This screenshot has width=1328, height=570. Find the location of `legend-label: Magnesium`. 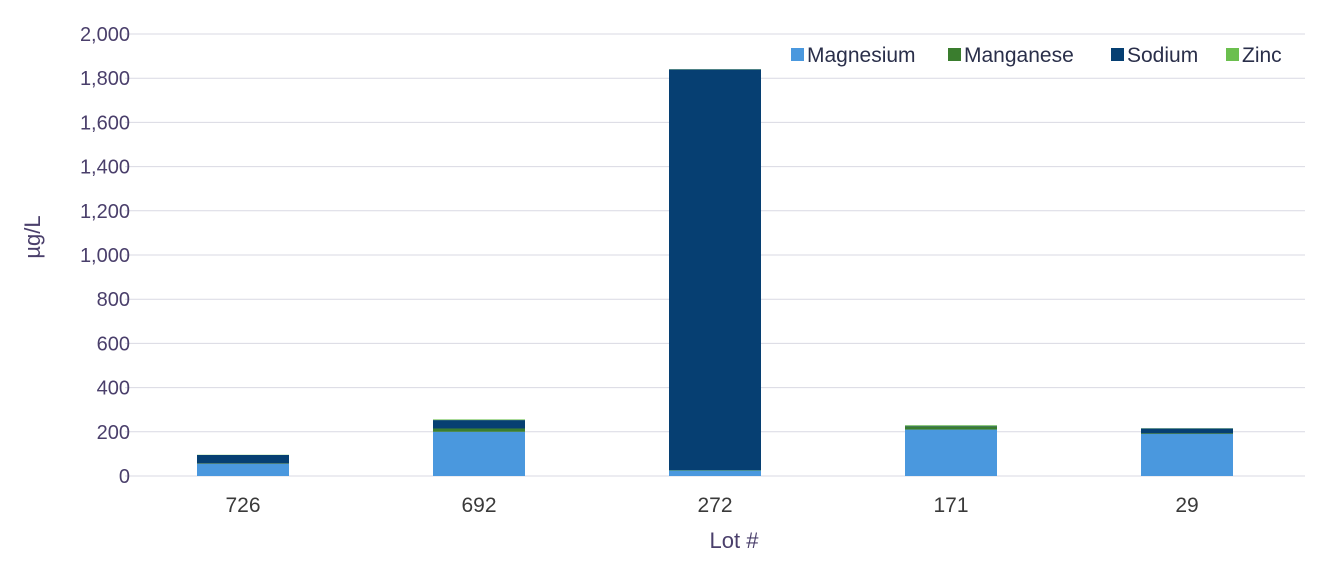

legend-label: Magnesium is located at coordinates (861, 55).